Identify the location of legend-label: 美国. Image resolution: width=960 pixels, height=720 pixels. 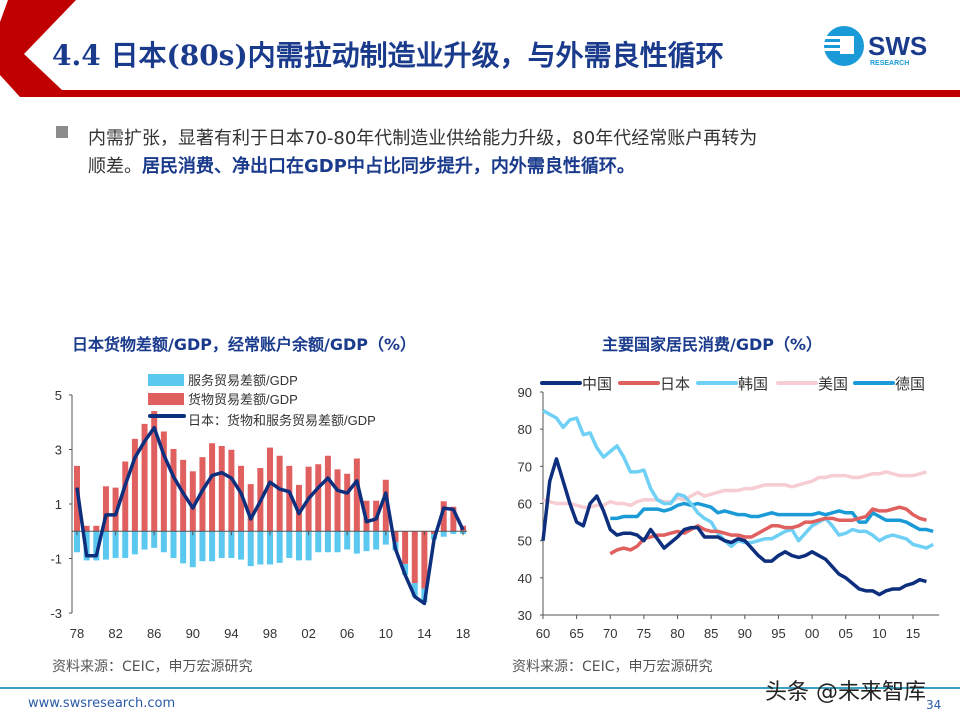
(833, 384).